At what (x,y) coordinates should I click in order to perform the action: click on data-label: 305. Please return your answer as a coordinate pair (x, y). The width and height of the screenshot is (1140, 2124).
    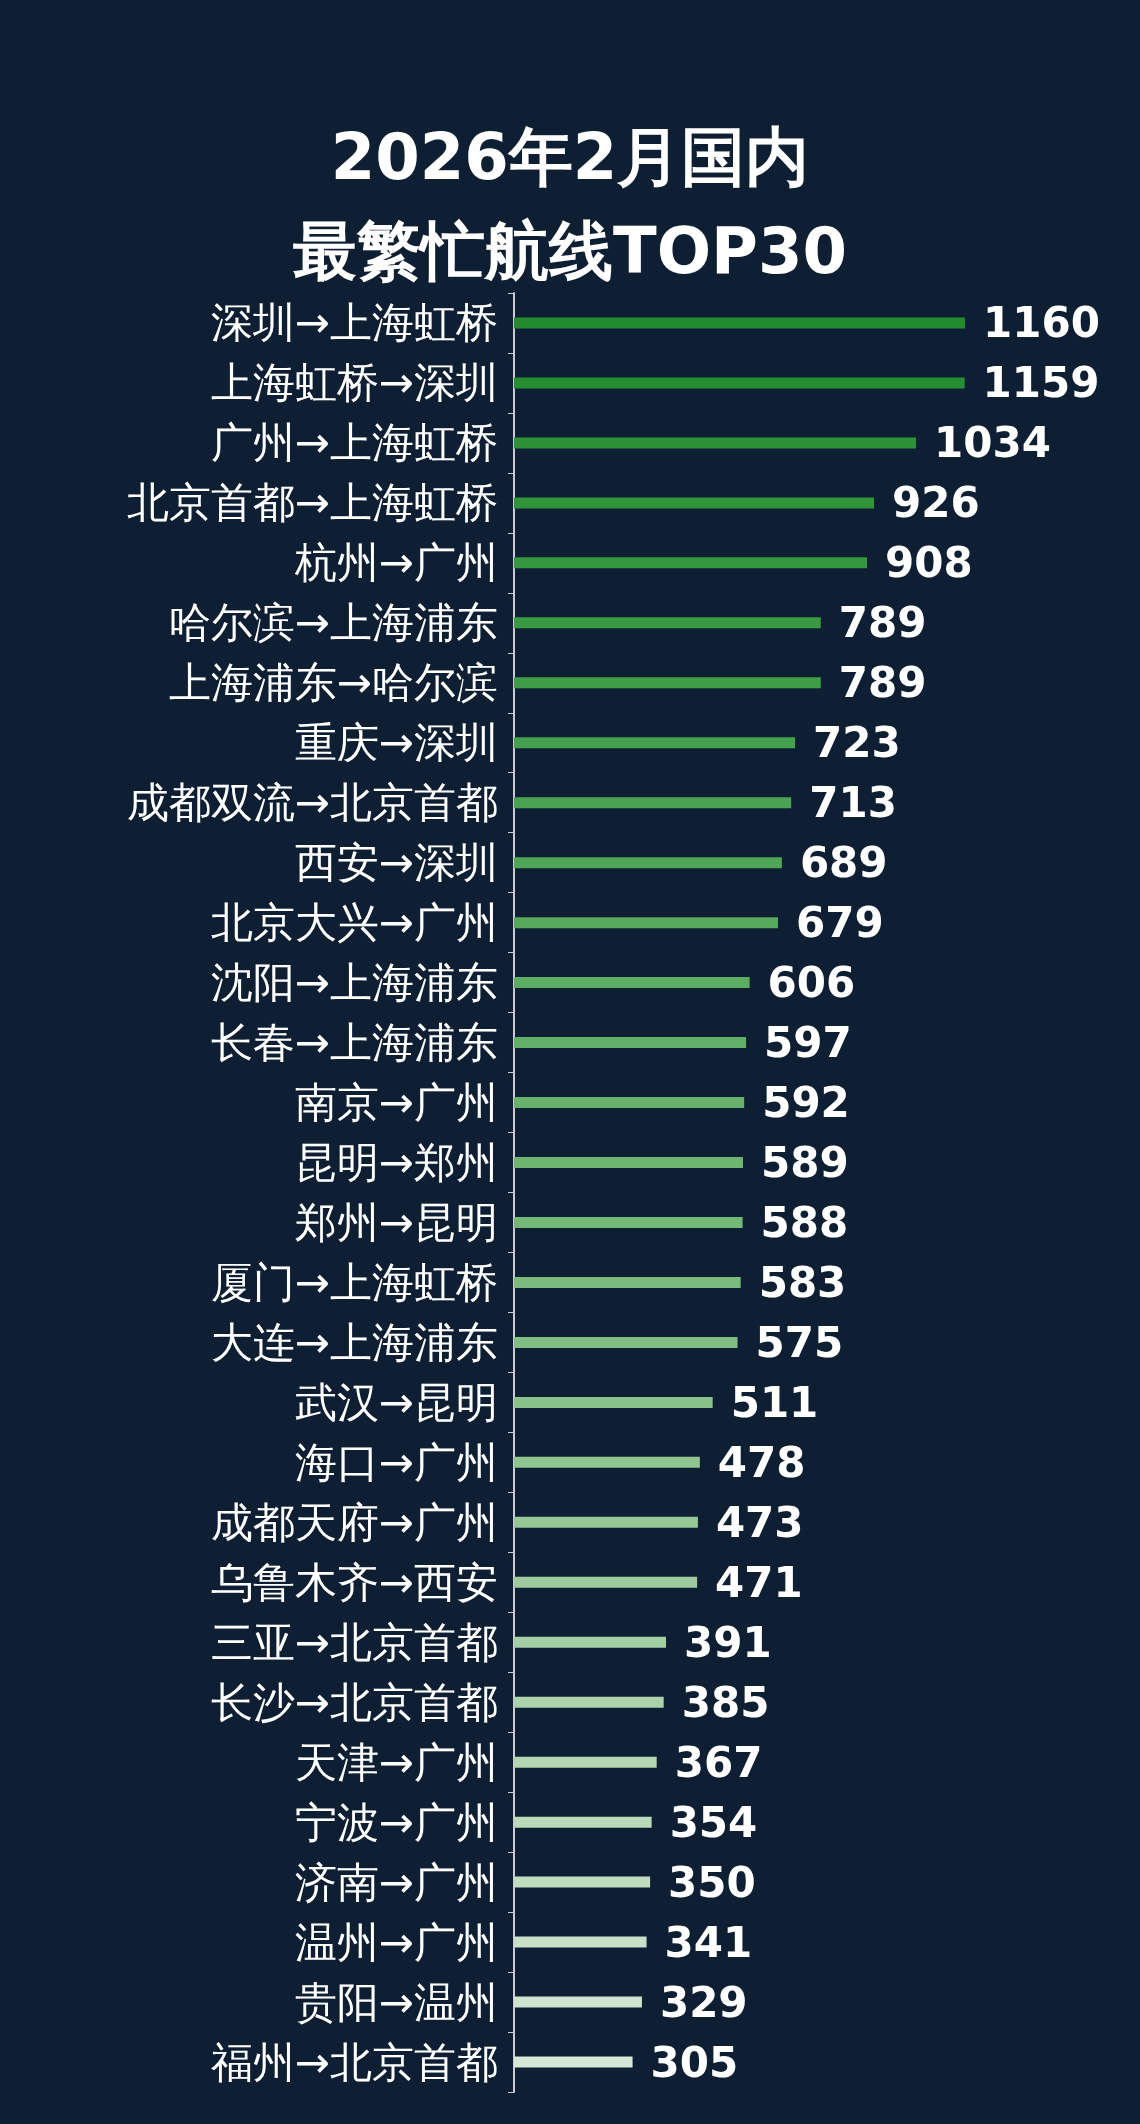
    Looking at the image, I should click on (694, 2062).